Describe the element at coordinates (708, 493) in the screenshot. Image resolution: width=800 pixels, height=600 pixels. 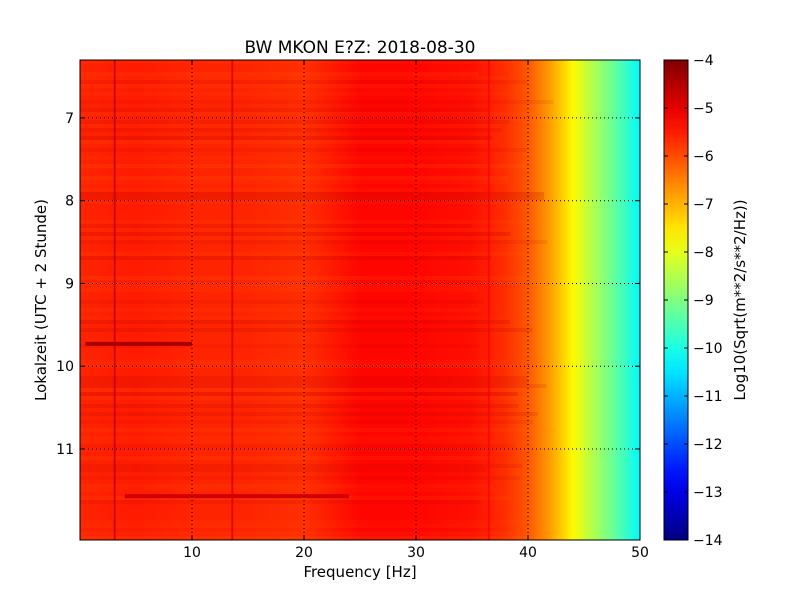
I see `colorbar-tick-label: −13` at that location.